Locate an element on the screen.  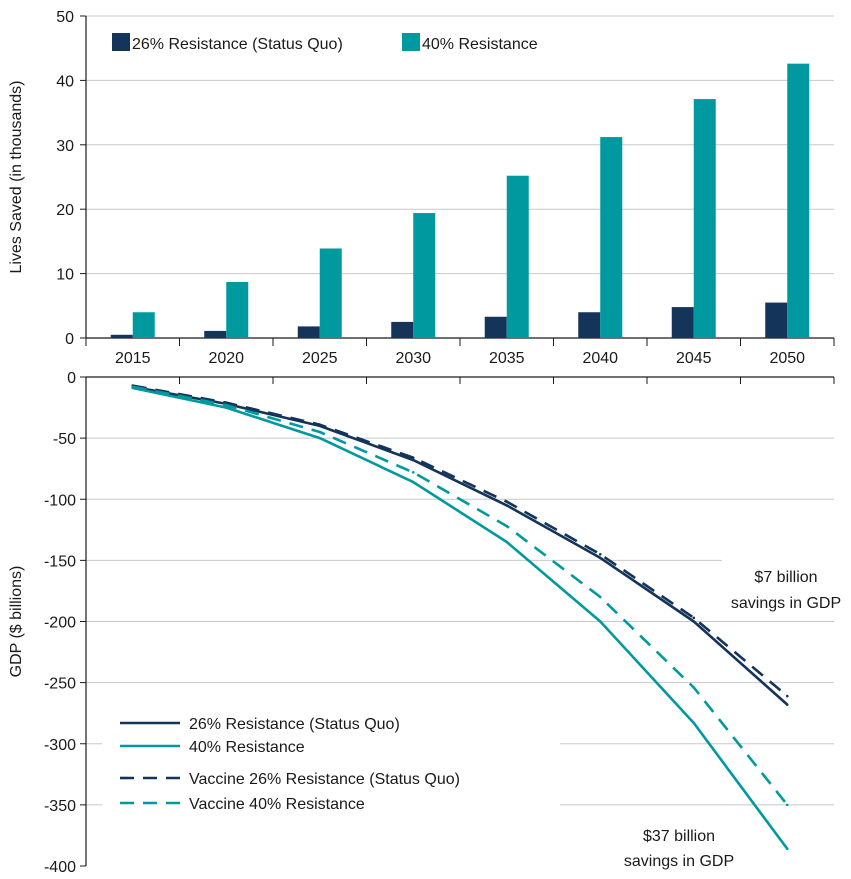
line-y-tick-label: -400 is located at coordinates (60, 867).